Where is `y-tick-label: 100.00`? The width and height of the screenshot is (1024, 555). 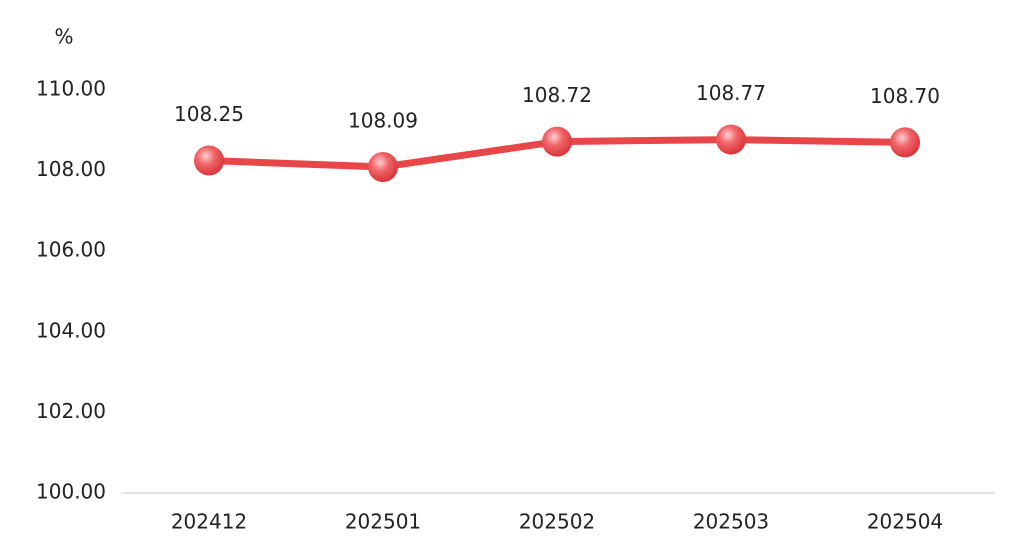 y-tick-label: 100.00 is located at coordinates (71, 492).